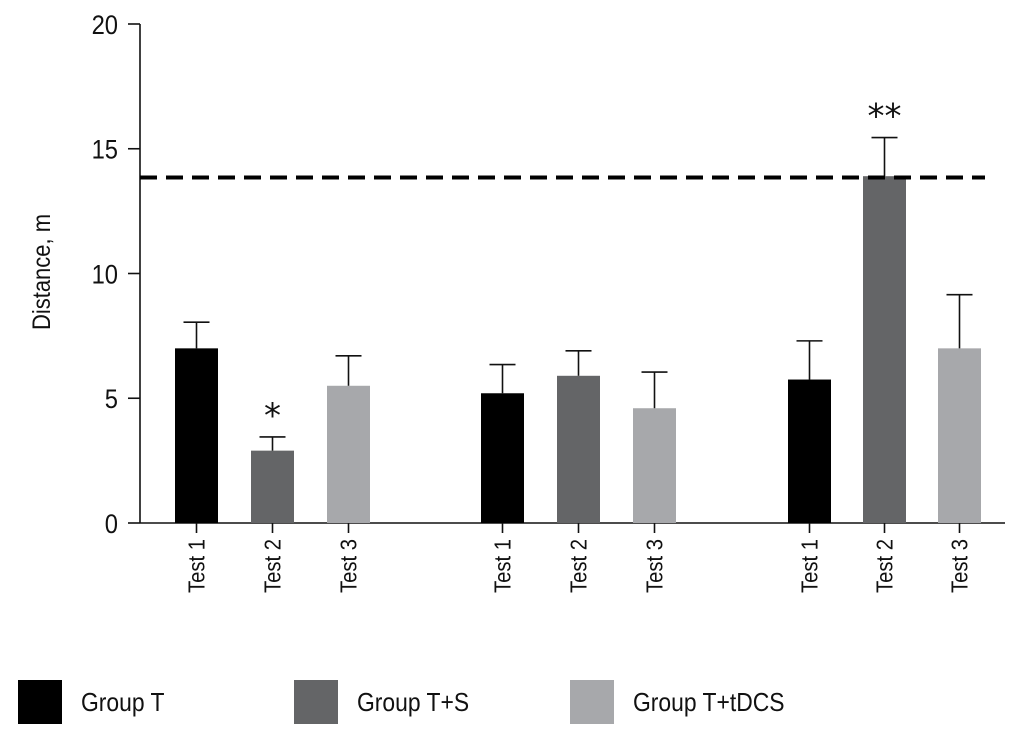 Image resolution: width=1019 pixels, height=752 pixels. I want to click on y-axis: 0 5 10 15 20, so click(116, 275).